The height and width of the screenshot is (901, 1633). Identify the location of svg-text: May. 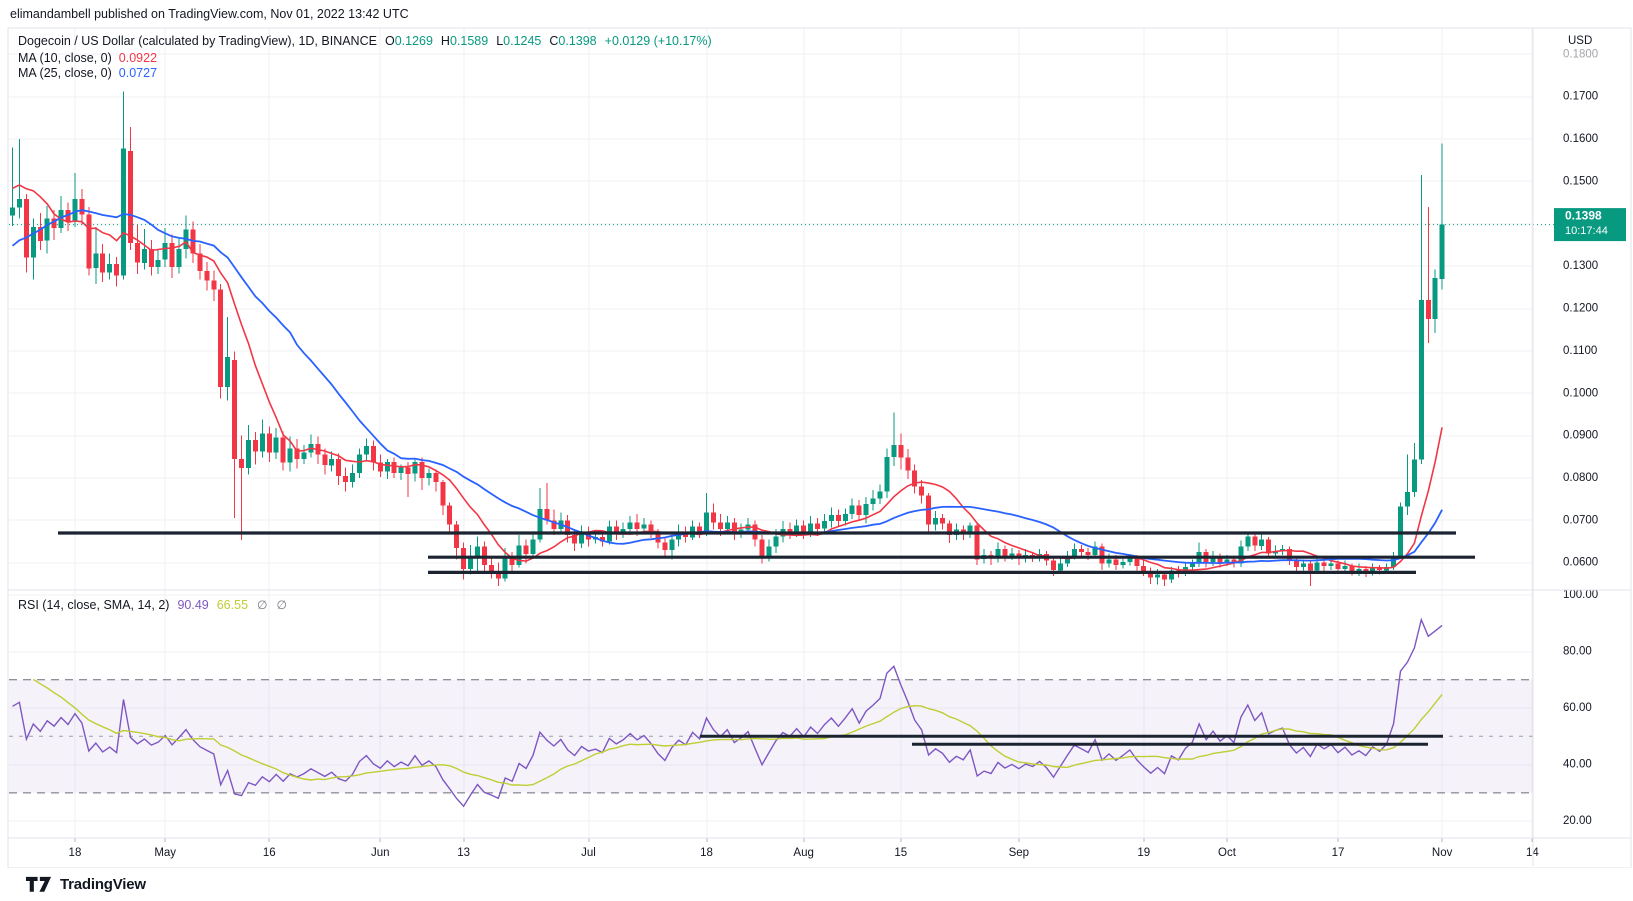
(165, 853).